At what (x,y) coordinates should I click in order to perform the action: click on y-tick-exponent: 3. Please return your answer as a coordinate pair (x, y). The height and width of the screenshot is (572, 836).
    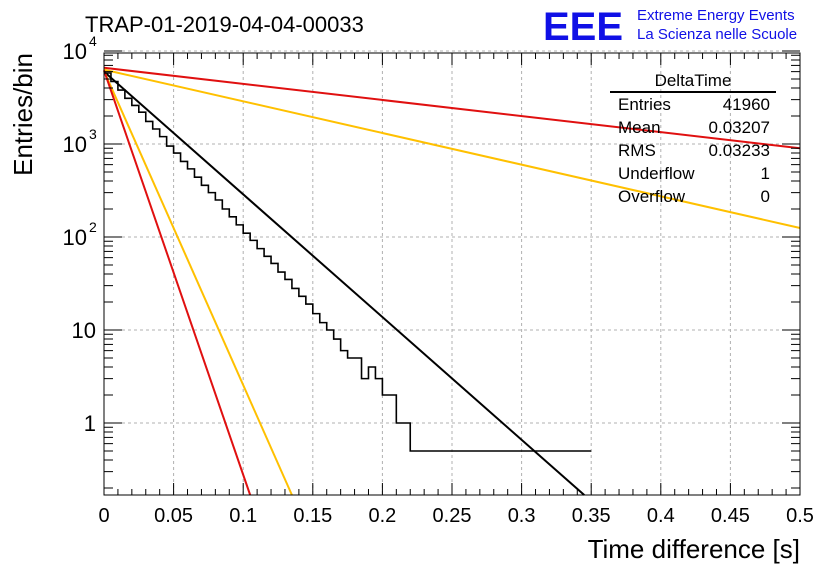
    Looking at the image, I should click on (93, 134).